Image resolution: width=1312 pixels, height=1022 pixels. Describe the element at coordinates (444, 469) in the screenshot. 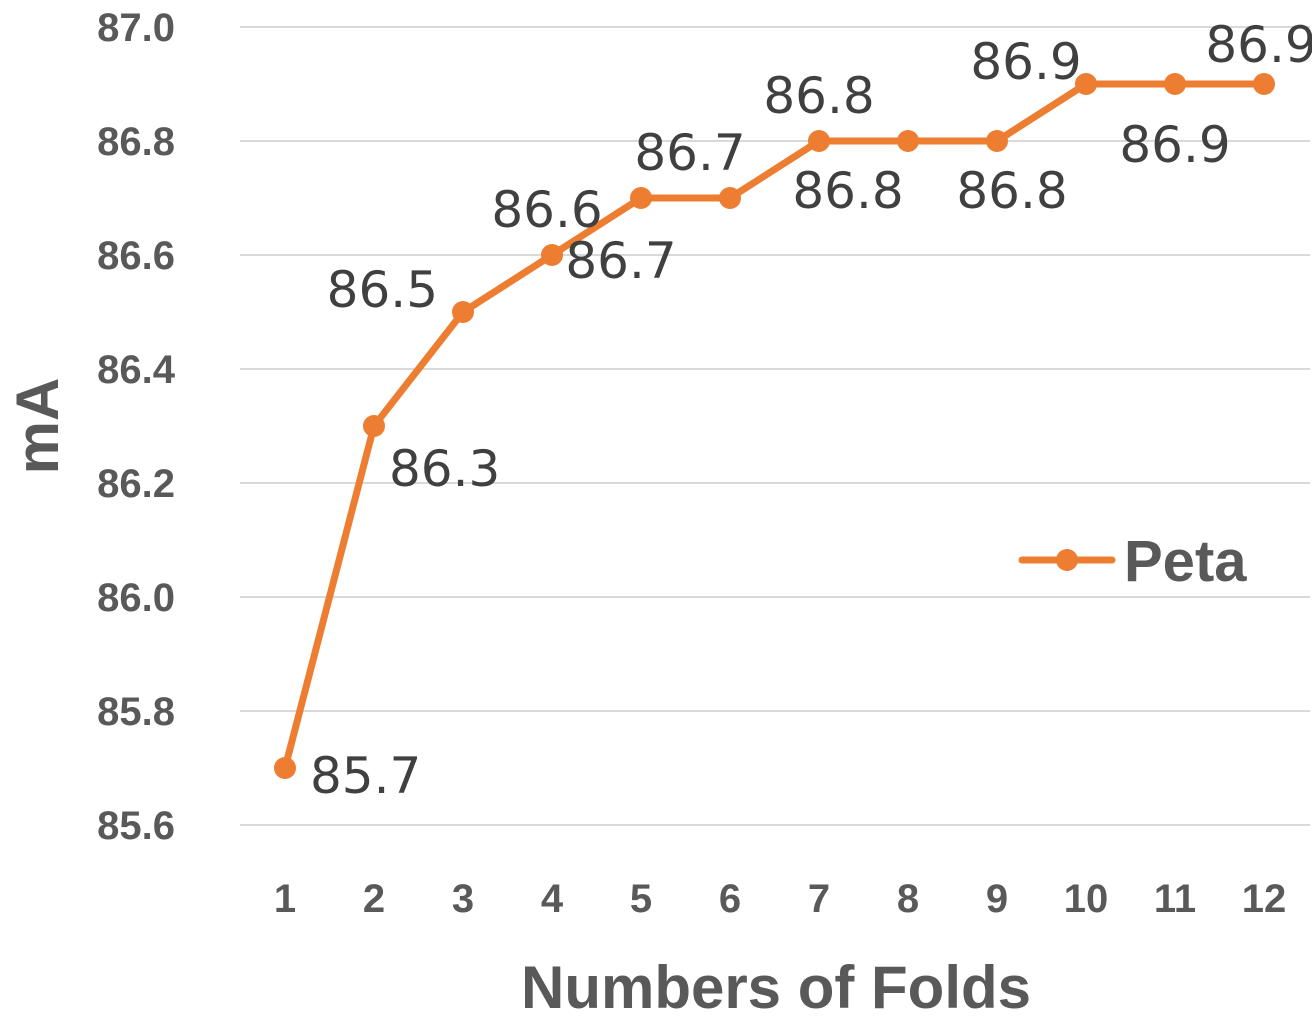

I see `data-label: 86.3` at that location.